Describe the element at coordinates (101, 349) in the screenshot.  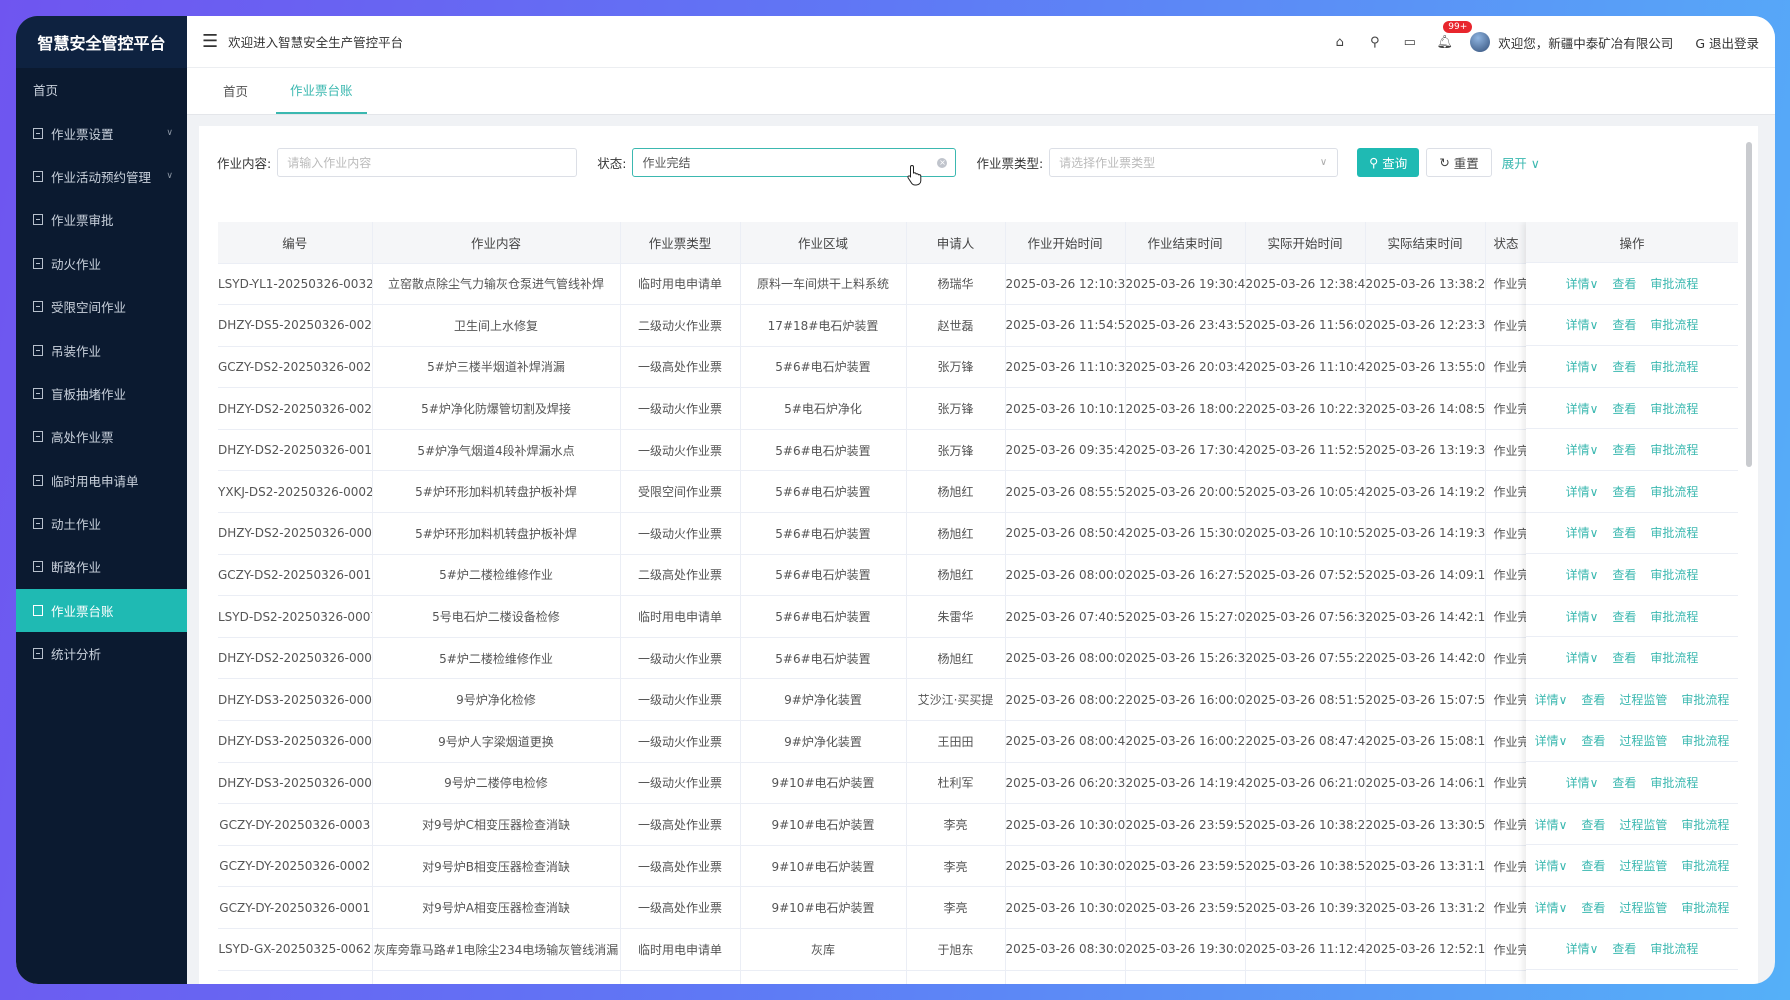
I see `sidebar-item: 吊装作业` at that location.